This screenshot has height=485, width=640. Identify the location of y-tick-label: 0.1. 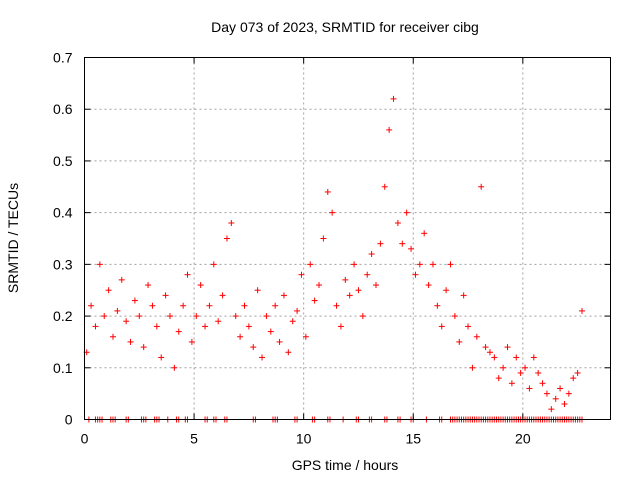
(63, 368).